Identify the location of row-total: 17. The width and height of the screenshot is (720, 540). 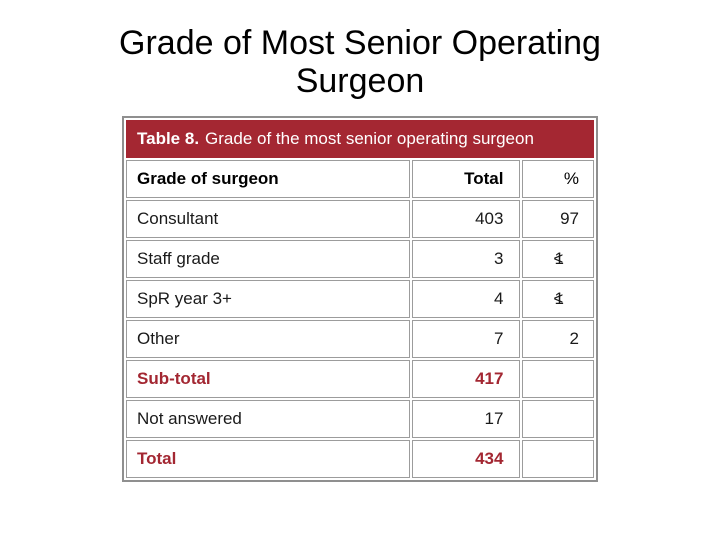
(466, 419).